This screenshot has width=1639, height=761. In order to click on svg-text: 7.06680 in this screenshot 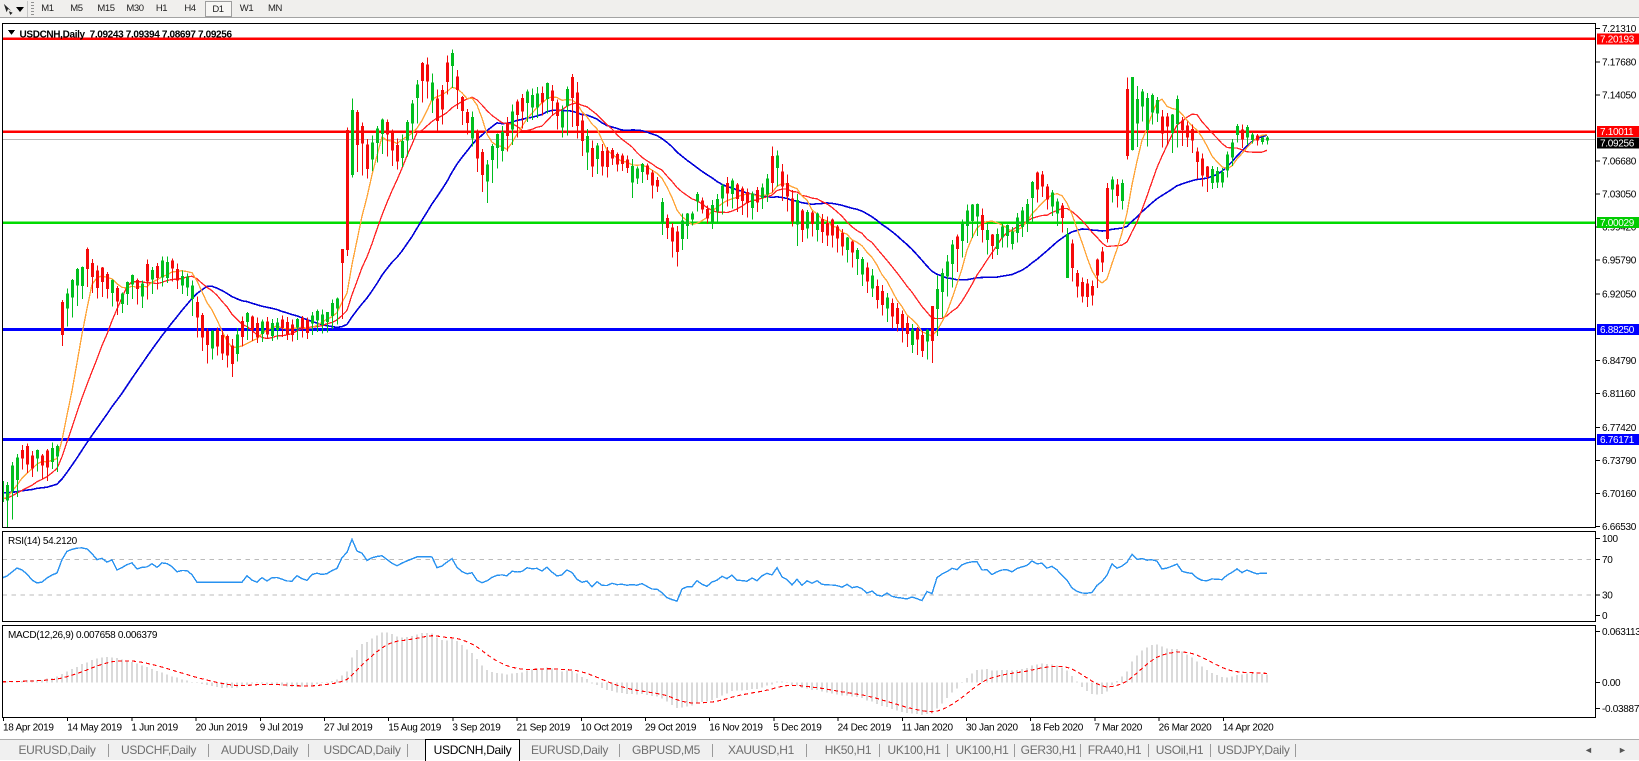, I will do `click(1619, 161)`.